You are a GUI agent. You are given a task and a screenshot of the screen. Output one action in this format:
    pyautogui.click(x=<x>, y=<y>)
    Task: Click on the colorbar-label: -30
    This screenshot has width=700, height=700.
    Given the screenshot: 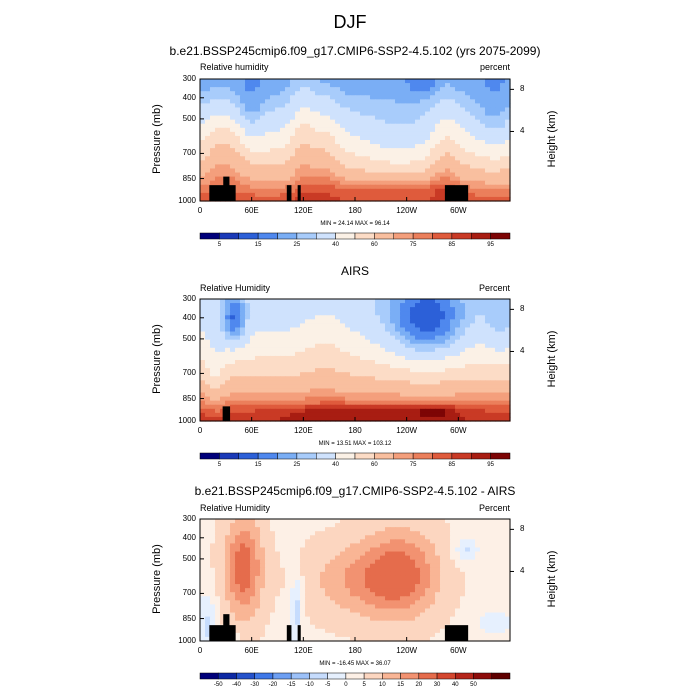 What is the action you would take?
    pyautogui.click(x=255, y=685)
    